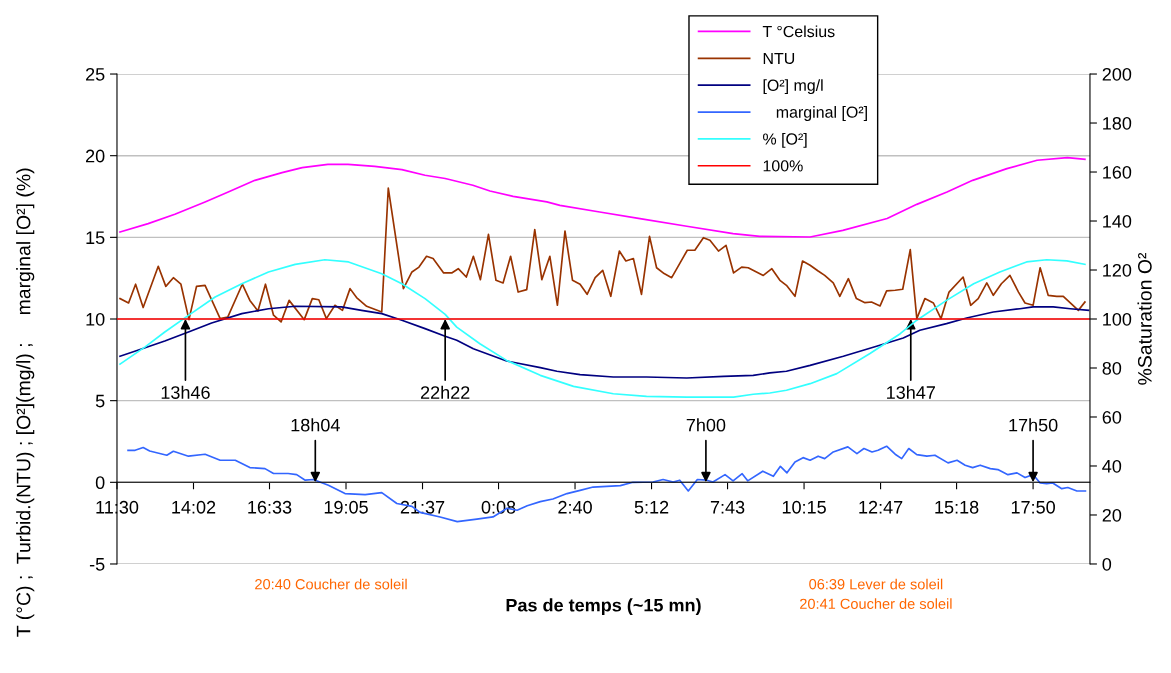  What do you see at coordinates (1112, 368) in the screenshot?
I see `y2-tick-label: 80` at bounding box center [1112, 368].